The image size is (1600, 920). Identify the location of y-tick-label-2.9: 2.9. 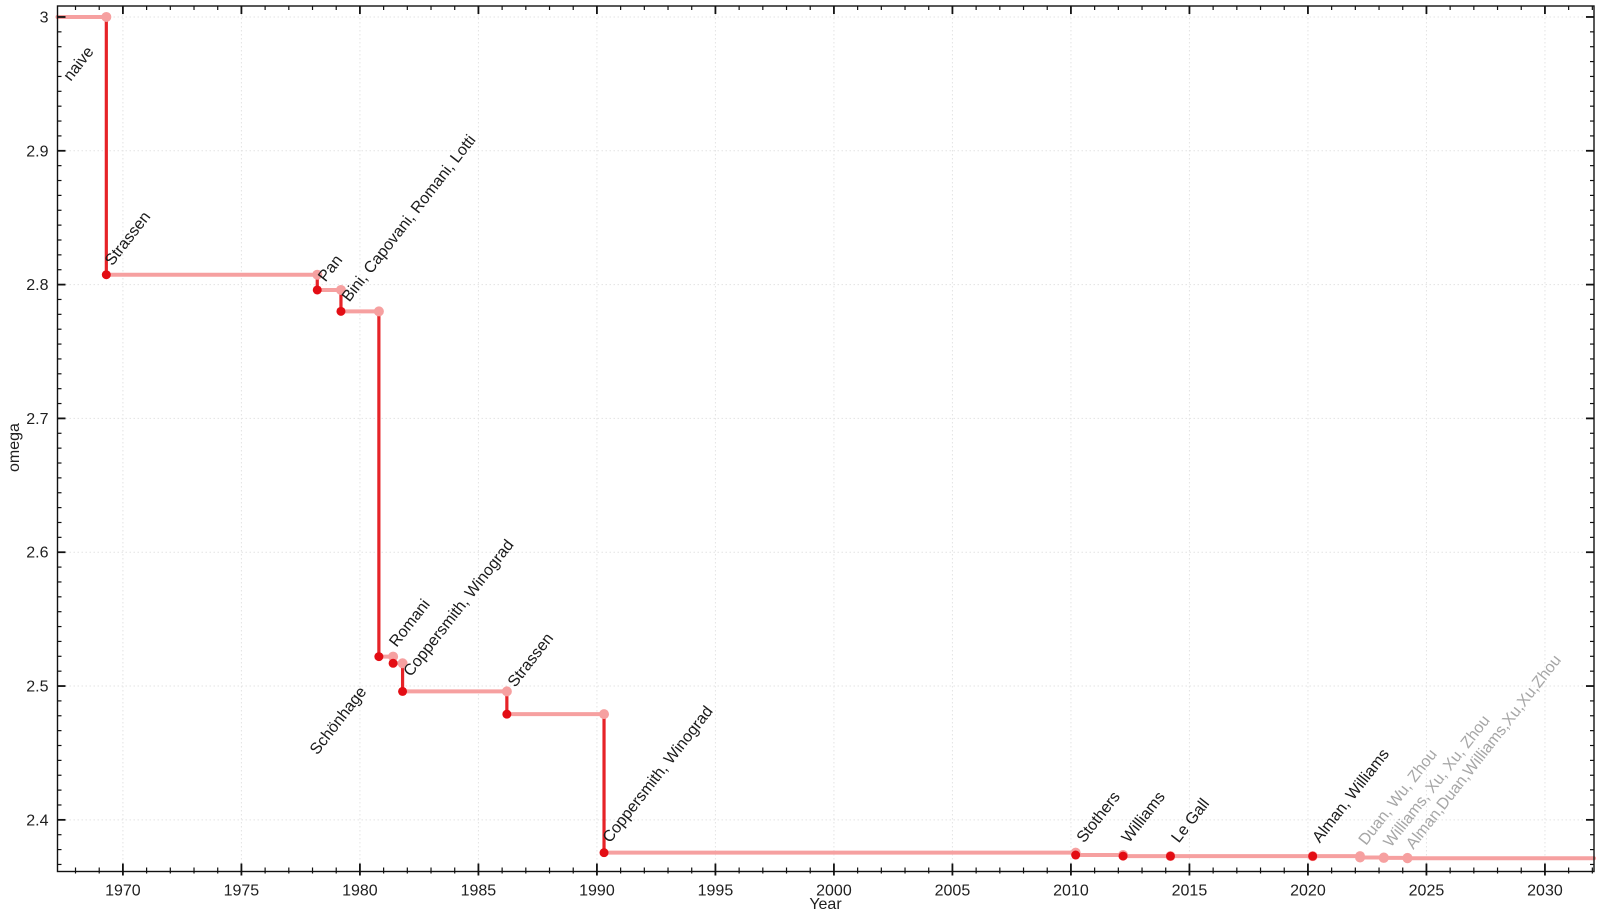
(37, 151).